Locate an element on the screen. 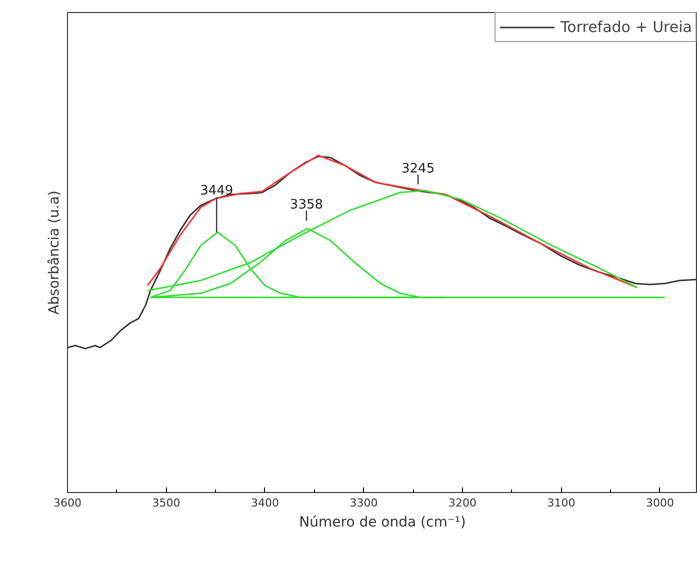  x-tick-label: 3100 is located at coordinates (561, 503).